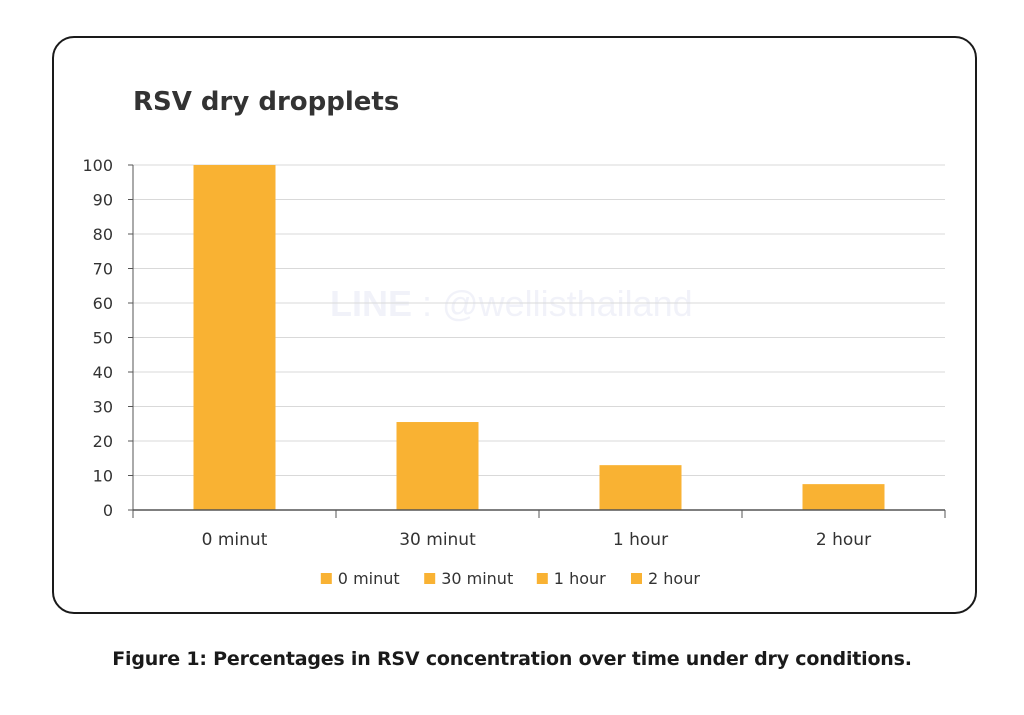 This screenshot has width=1024, height=715. Describe the element at coordinates (674, 578) in the screenshot. I see `legend-label: 2 hour` at that location.